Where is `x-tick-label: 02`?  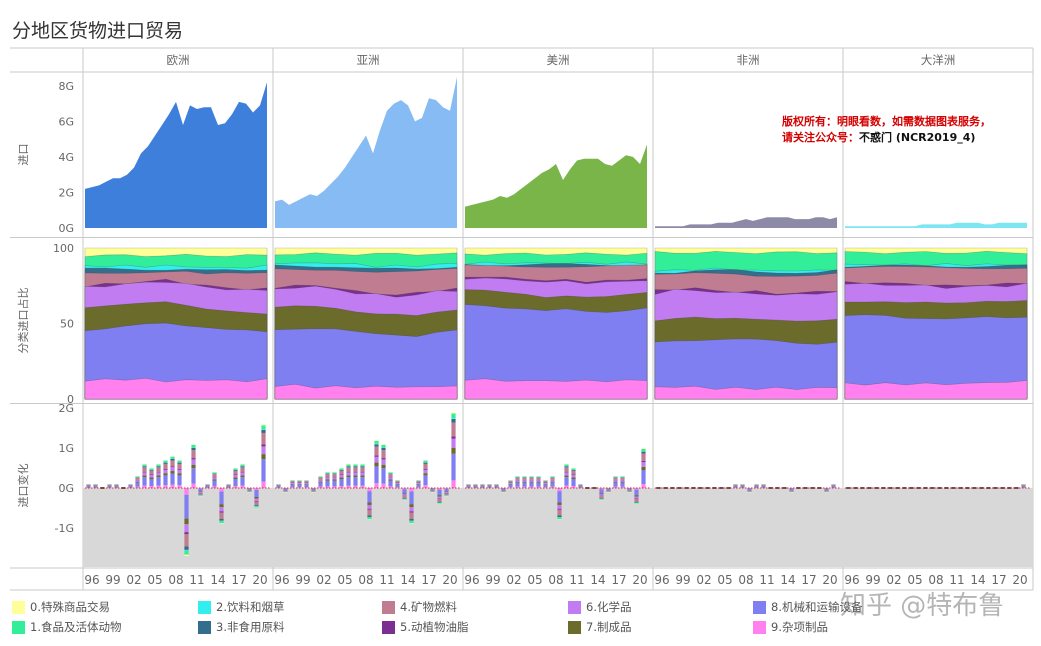
x-tick-label: 02 is located at coordinates (323, 580).